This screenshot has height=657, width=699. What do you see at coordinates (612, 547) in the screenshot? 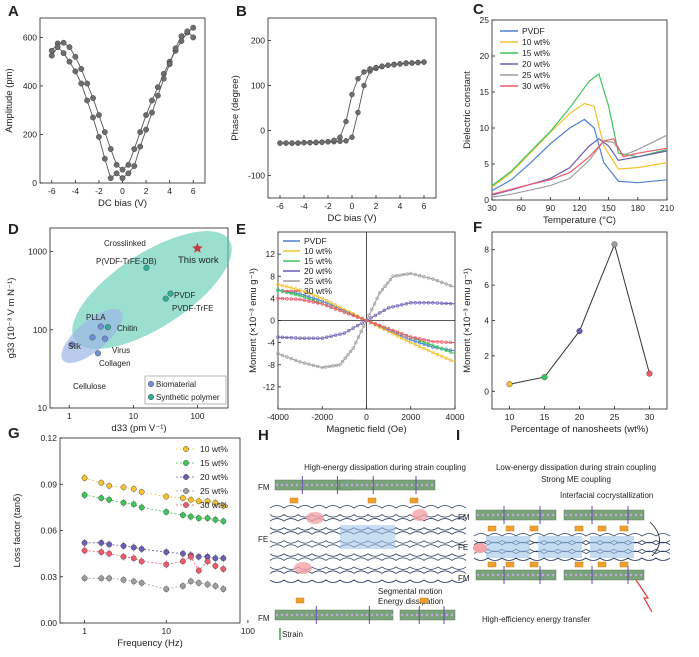
I see `crystal-region` at bounding box center [612, 547].